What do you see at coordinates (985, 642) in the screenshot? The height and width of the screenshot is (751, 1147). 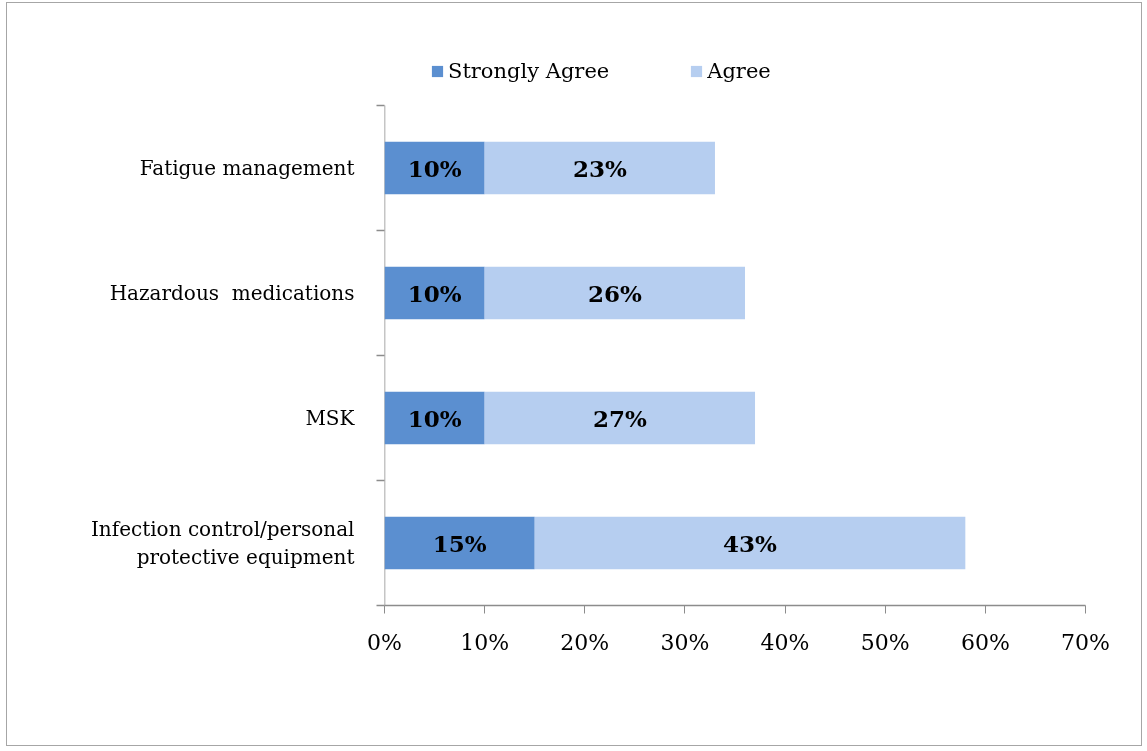 I see `x-tick-label: 60%` at bounding box center [985, 642].